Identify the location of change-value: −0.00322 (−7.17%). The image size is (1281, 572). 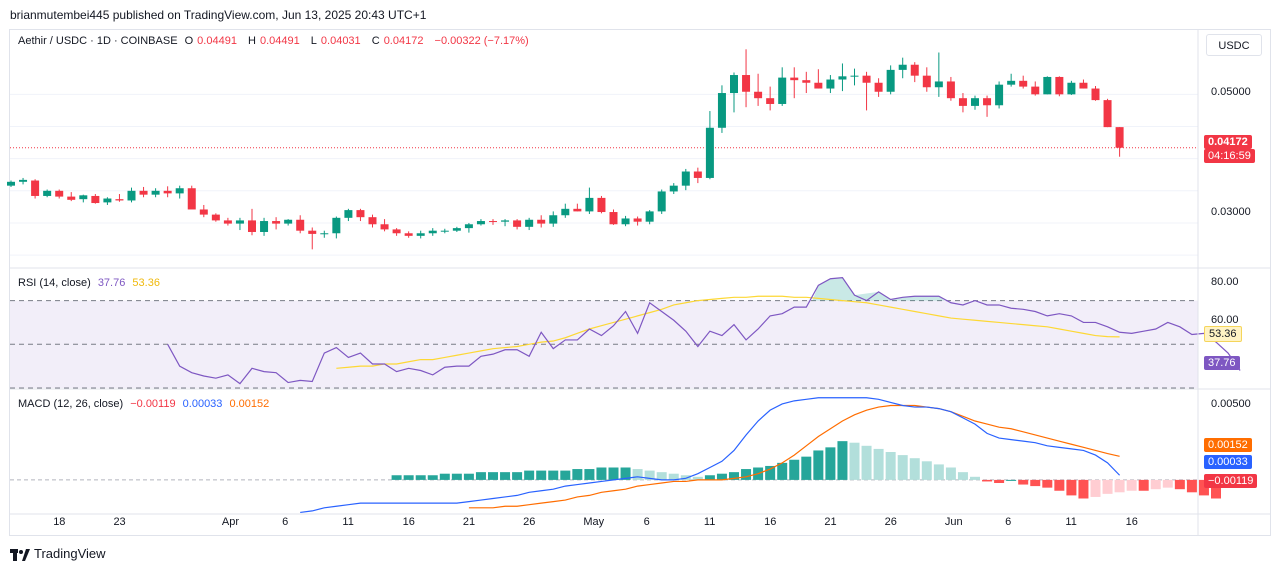
(481, 41).